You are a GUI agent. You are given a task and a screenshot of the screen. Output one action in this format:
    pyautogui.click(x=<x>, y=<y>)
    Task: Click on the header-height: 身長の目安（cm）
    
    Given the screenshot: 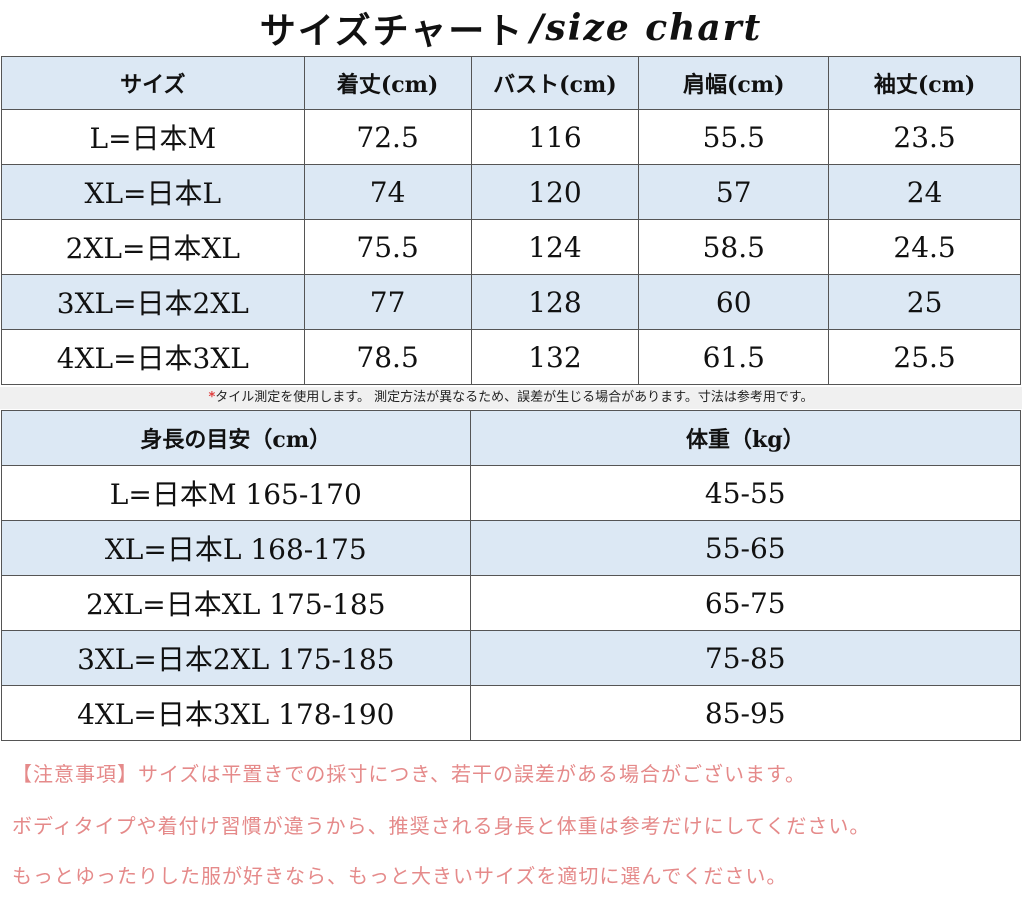 What is the action you would take?
    pyautogui.click(x=236, y=438)
    